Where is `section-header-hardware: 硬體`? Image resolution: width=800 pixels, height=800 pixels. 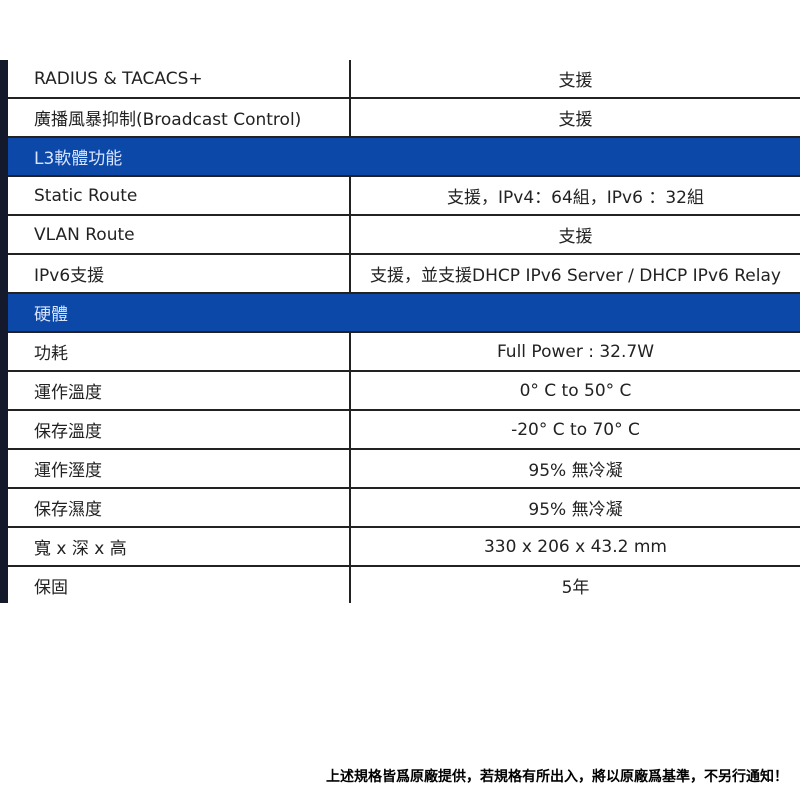
section-header-hardware: 硬體 is located at coordinates (404, 313).